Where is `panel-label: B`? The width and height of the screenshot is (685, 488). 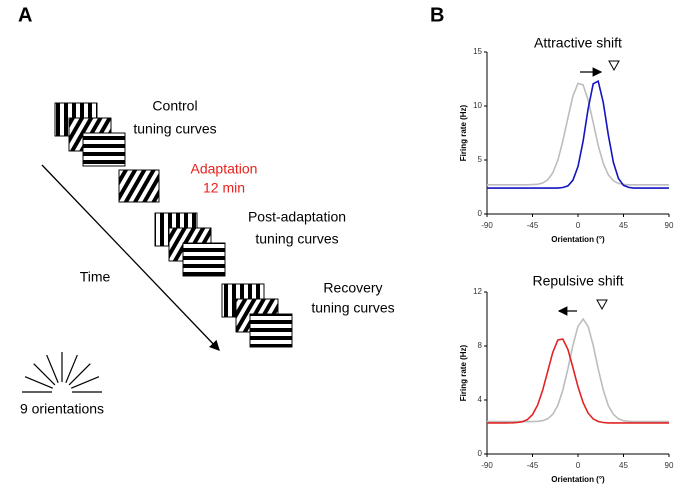
panel-label: B is located at coordinates (437, 15).